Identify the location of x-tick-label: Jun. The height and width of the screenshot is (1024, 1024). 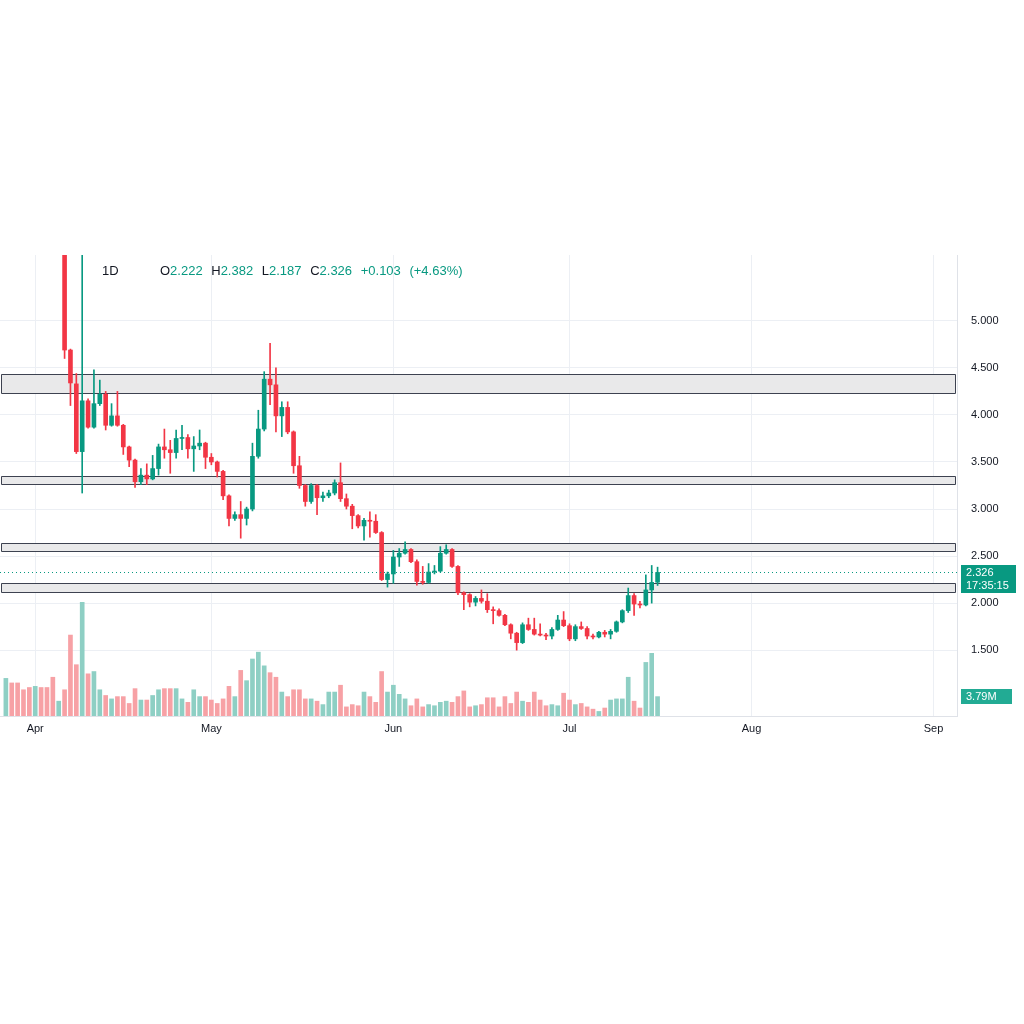
(393, 727).